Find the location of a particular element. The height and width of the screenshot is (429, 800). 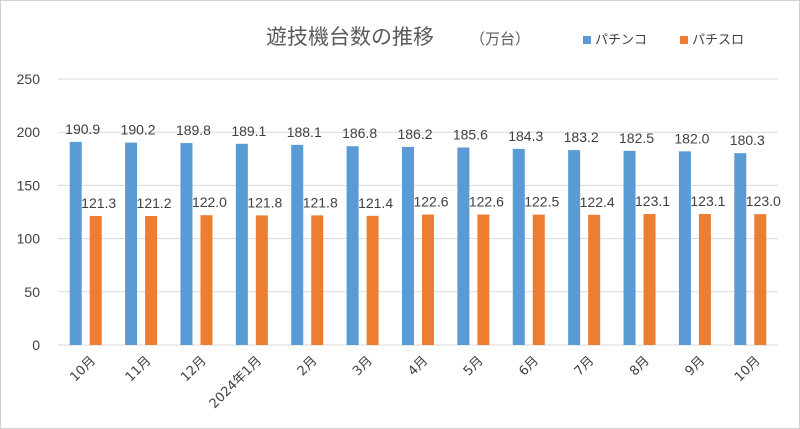

y-tick-label: 250 is located at coordinates (29, 79).